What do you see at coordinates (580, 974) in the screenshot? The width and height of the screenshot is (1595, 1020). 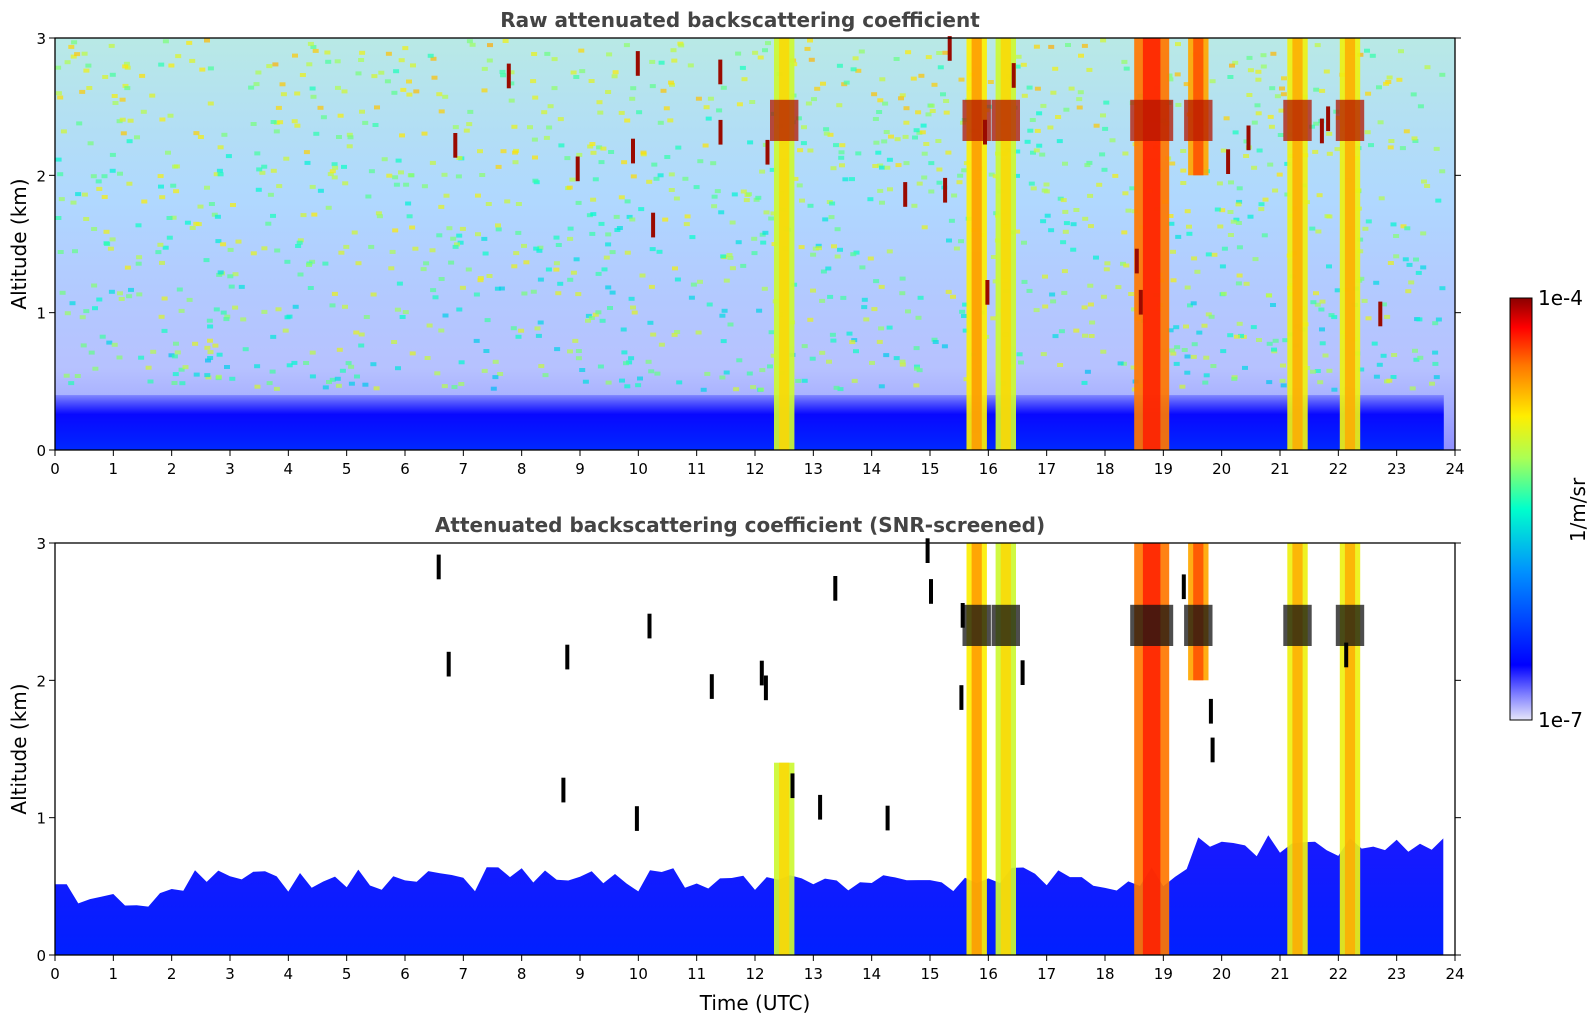 I see `x-tick-label: 9` at bounding box center [580, 974].